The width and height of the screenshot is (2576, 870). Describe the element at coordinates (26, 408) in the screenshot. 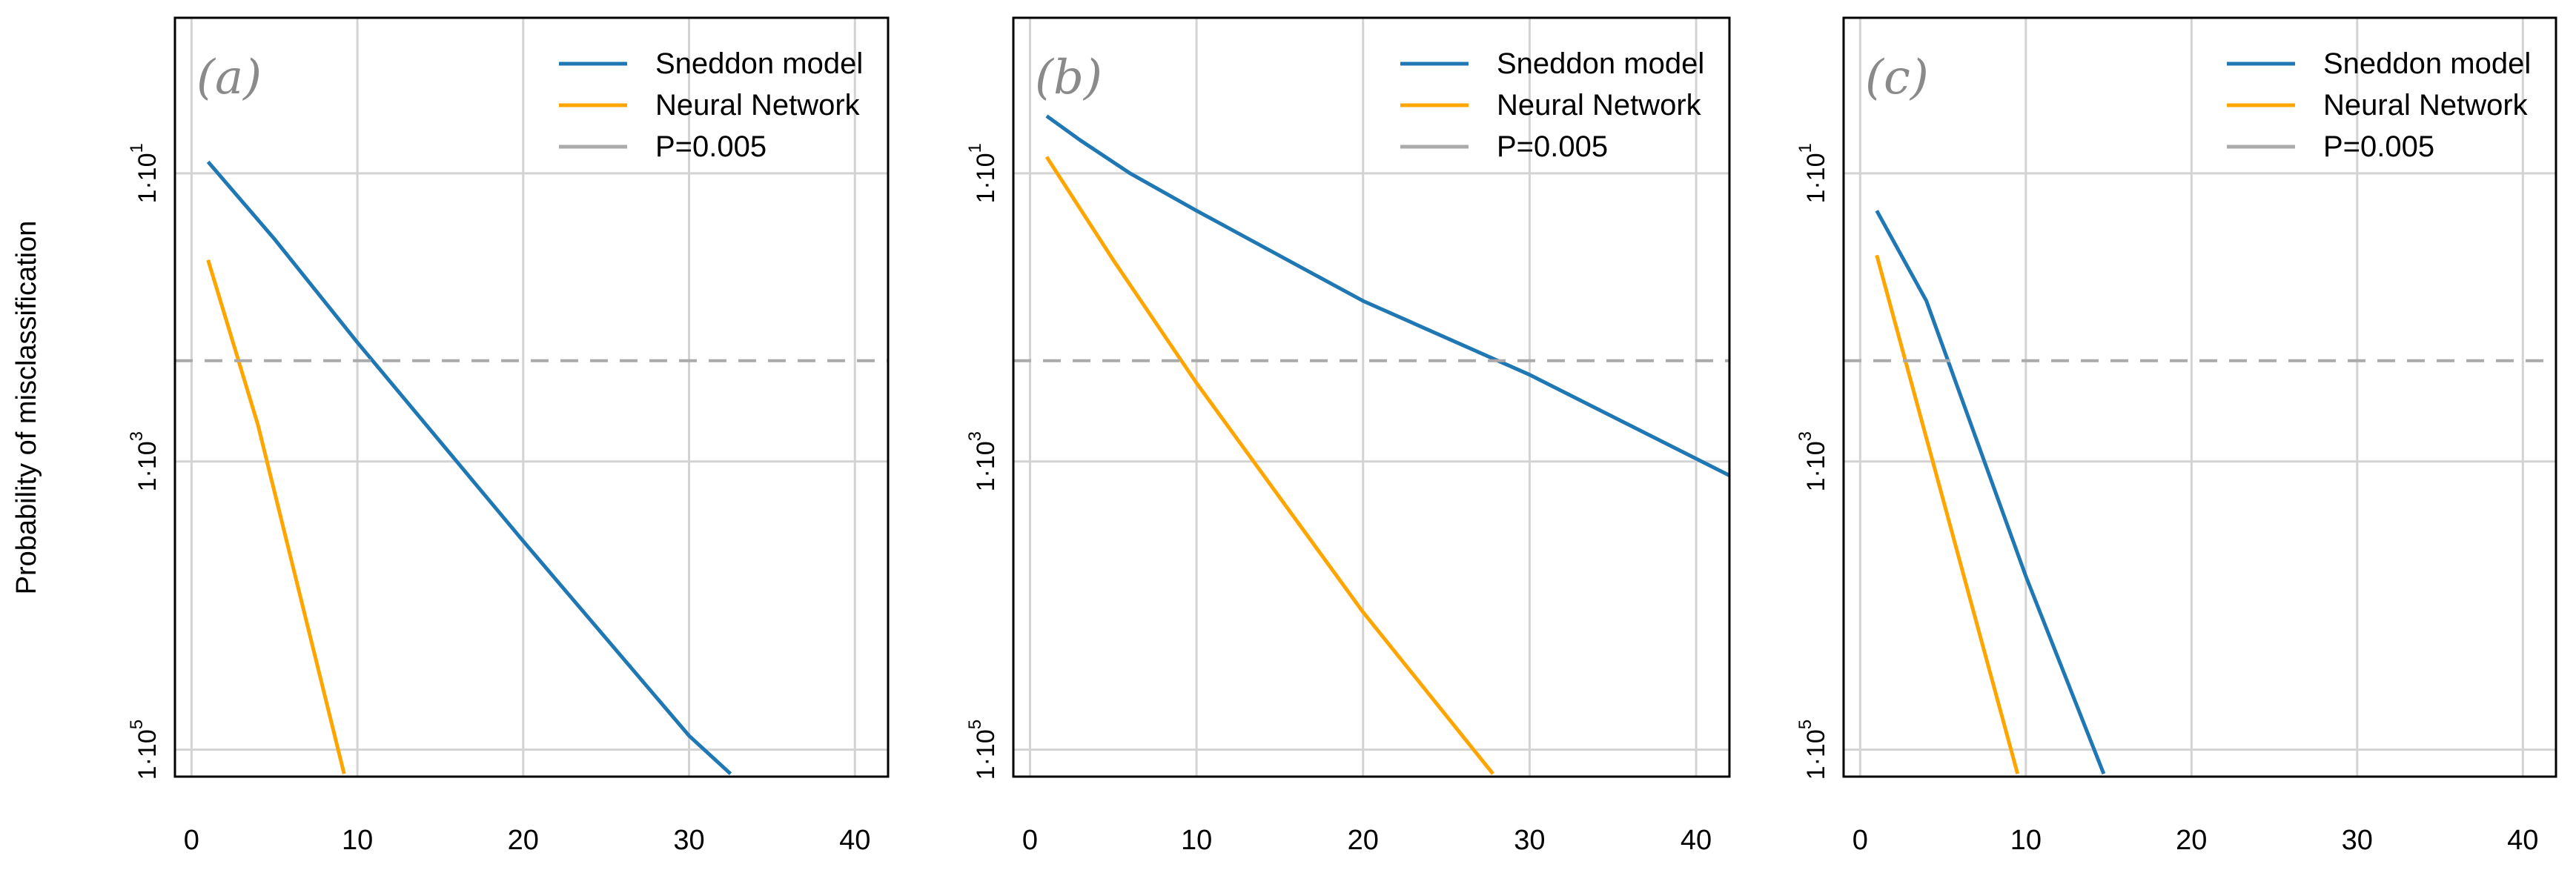

I see `y-axis-label: Probability of misclassification` at that location.